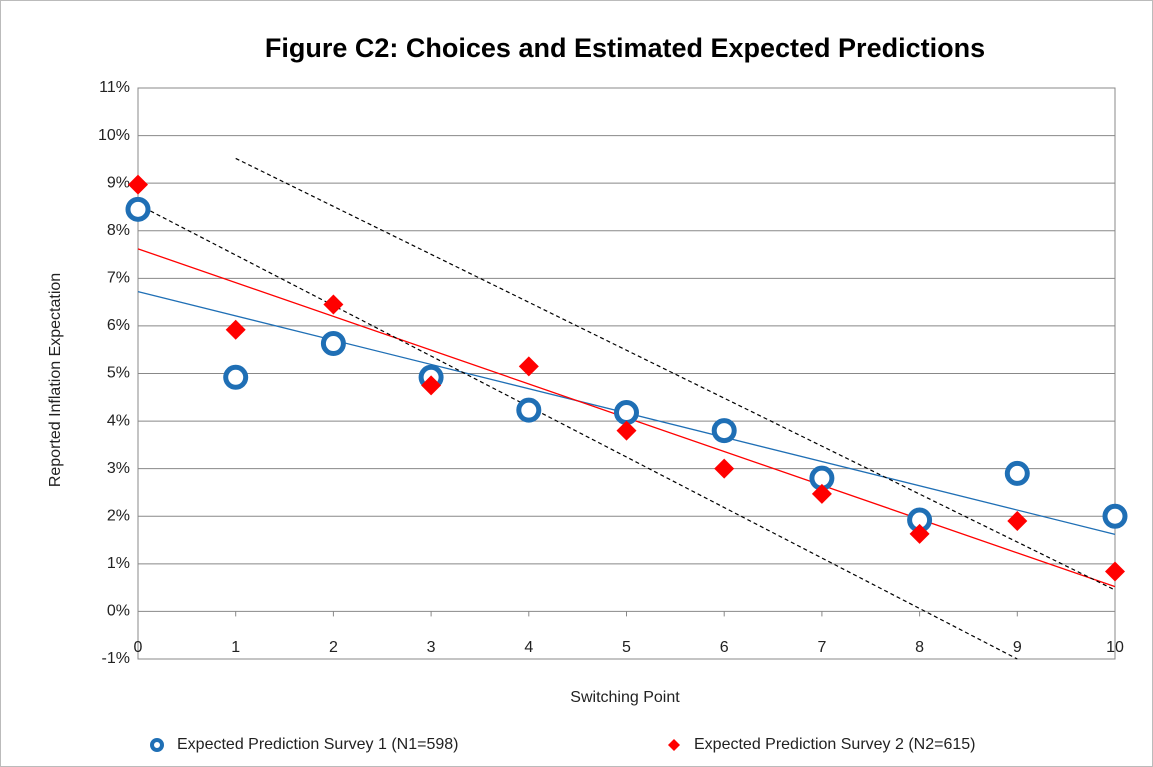 The height and width of the screenshot is (767, 1153). I want to click on y-axis-title: Reported Inflation Expectation, so click(55, 380).